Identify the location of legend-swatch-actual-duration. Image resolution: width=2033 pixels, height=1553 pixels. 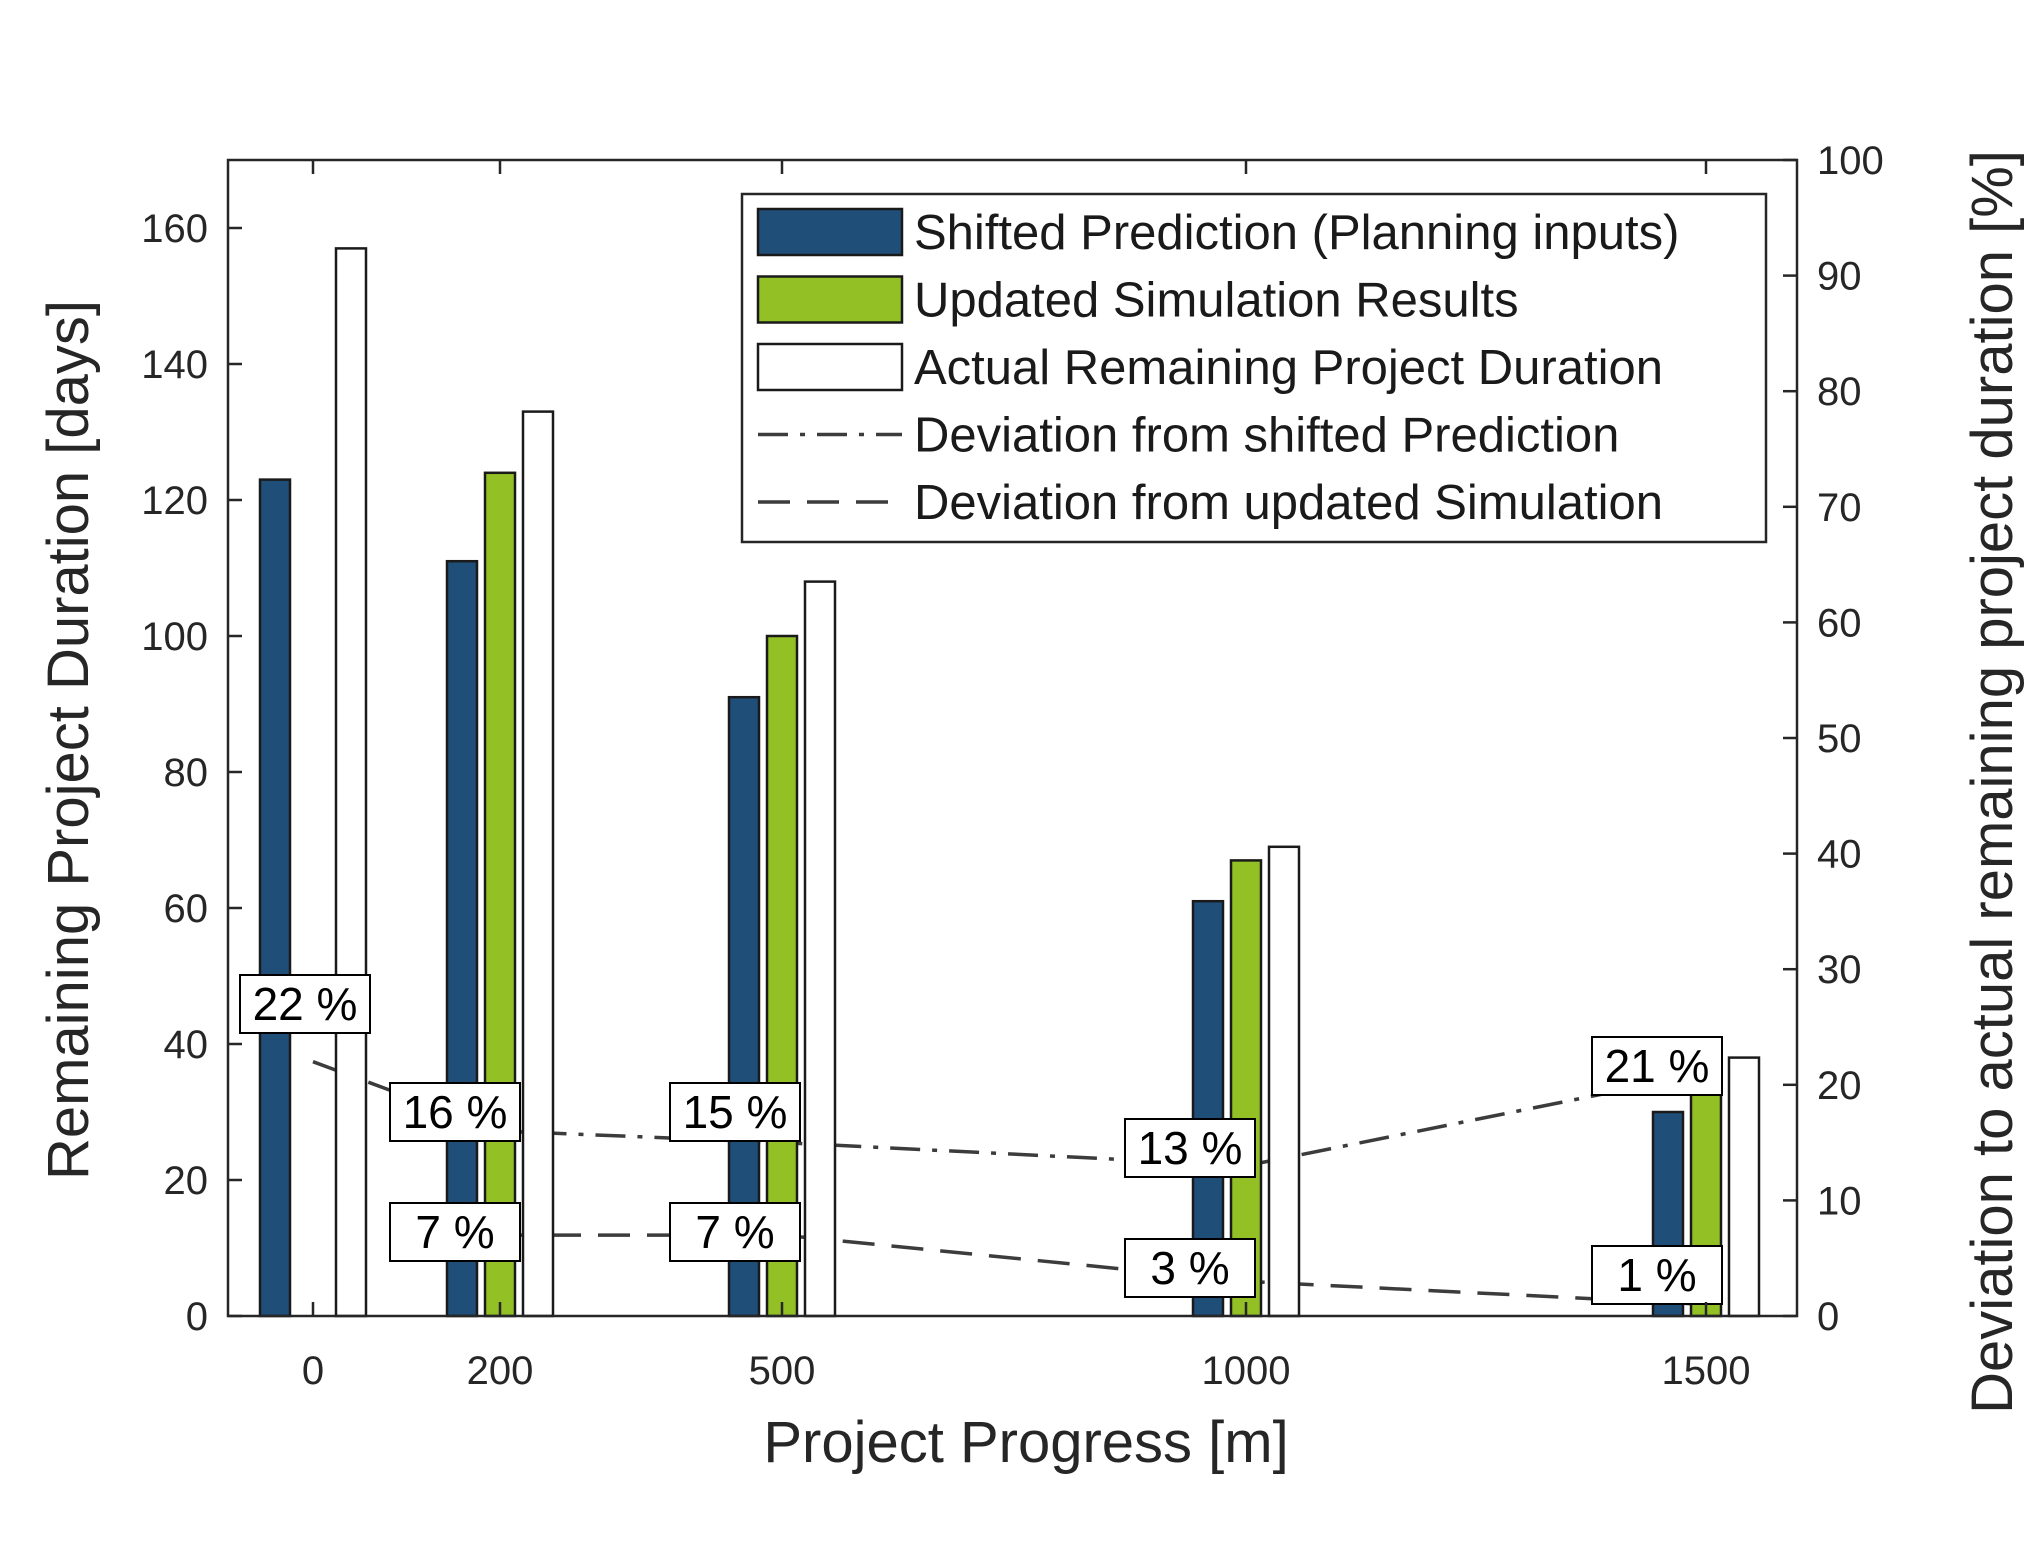
(830, 367).